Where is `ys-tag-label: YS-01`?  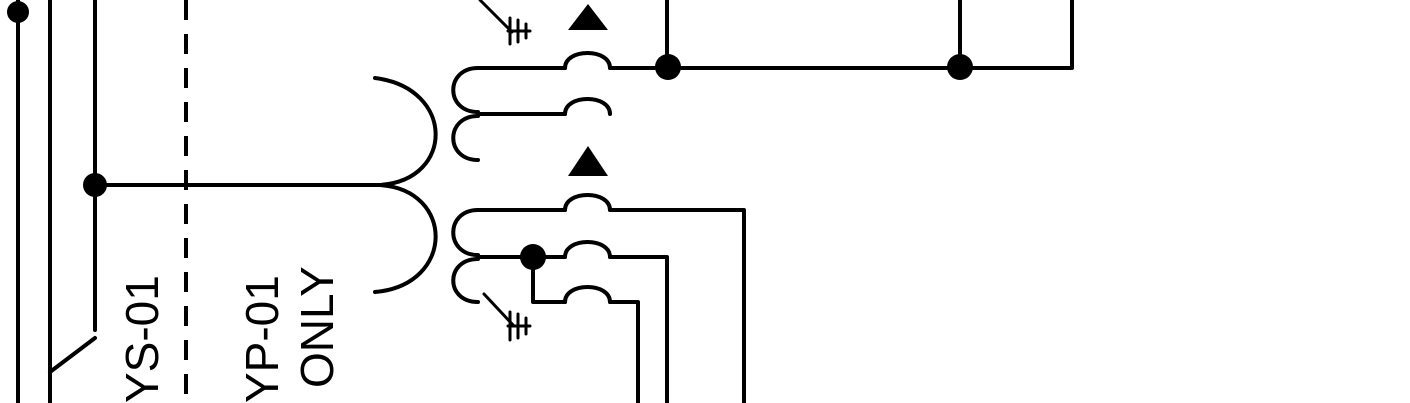
ys-tag-label: YS-01 is located at coordinates (142, 339).